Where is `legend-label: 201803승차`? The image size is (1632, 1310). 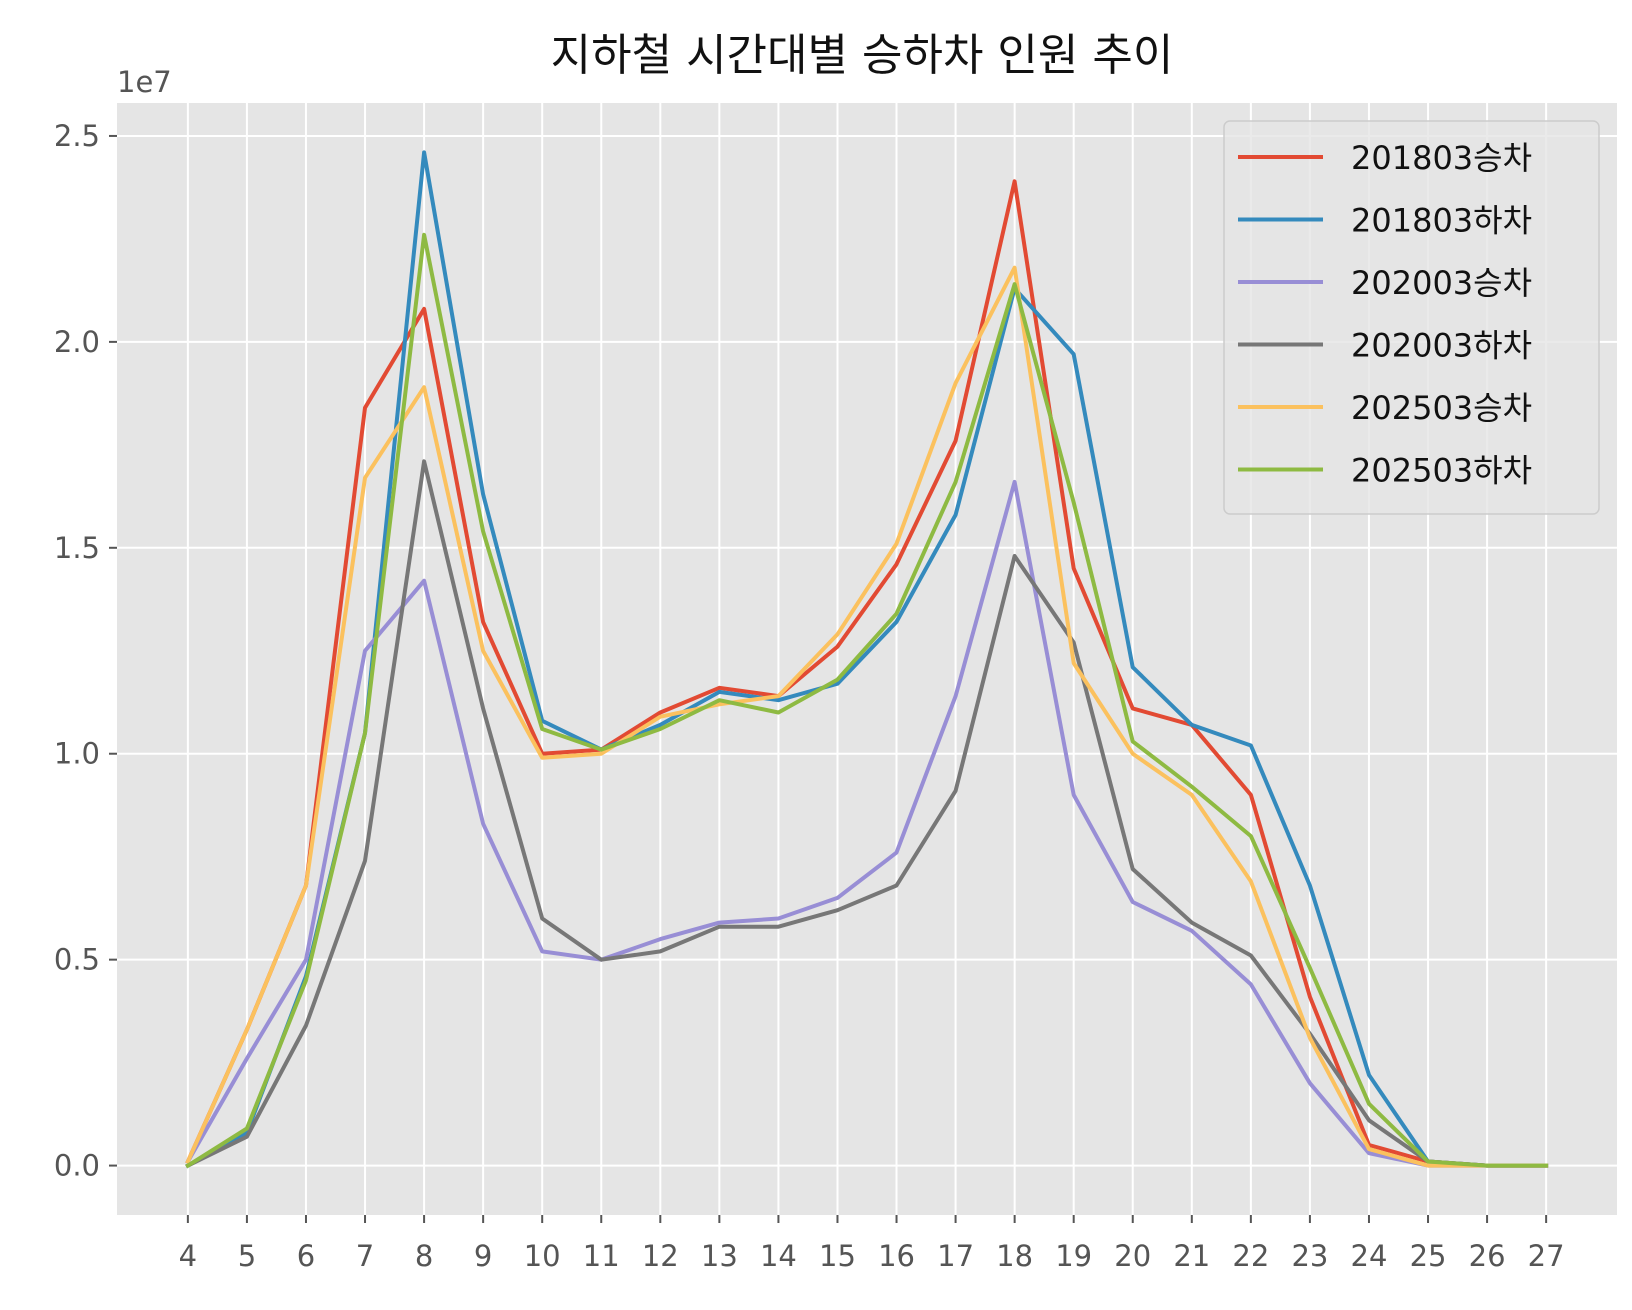
legend-label: 201803승차 is located at coordinates (1441, 158).